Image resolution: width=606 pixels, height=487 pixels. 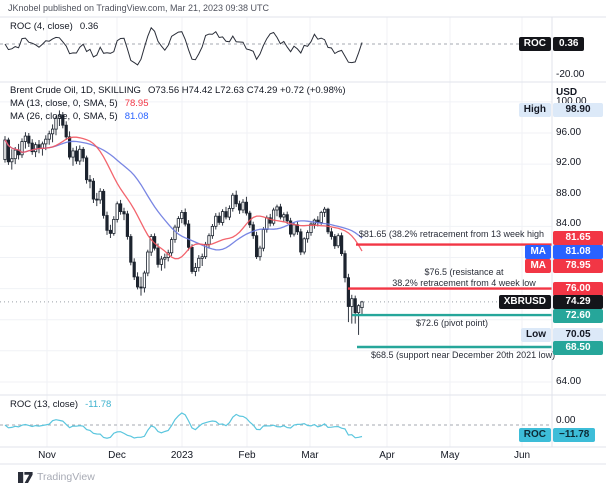 What do you see at coordinates (538, 252) in the screenshot?
I see `axis-badge-ma26-label: MA` at bounding box center [538, 252].